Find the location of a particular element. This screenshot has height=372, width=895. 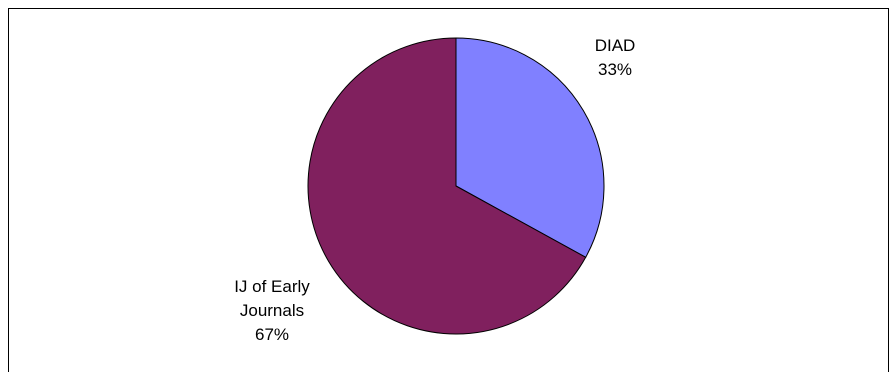

slice-label-line: Journals is located at coordinates (272, 310).